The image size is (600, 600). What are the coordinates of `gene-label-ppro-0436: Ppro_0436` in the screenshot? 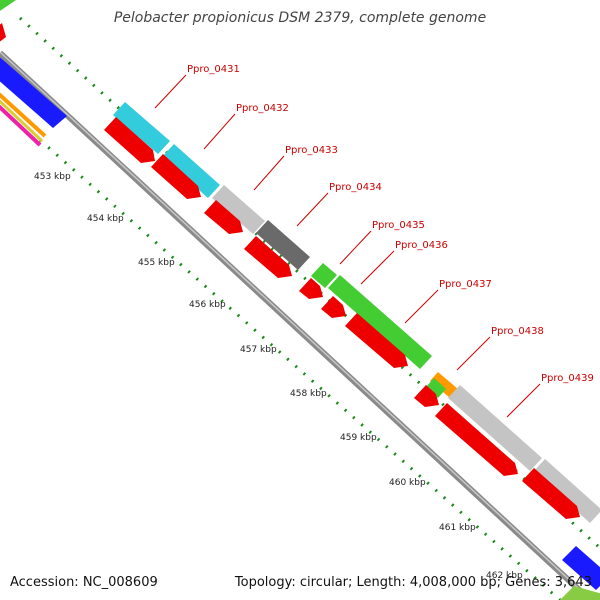 It's located at (421, 245).